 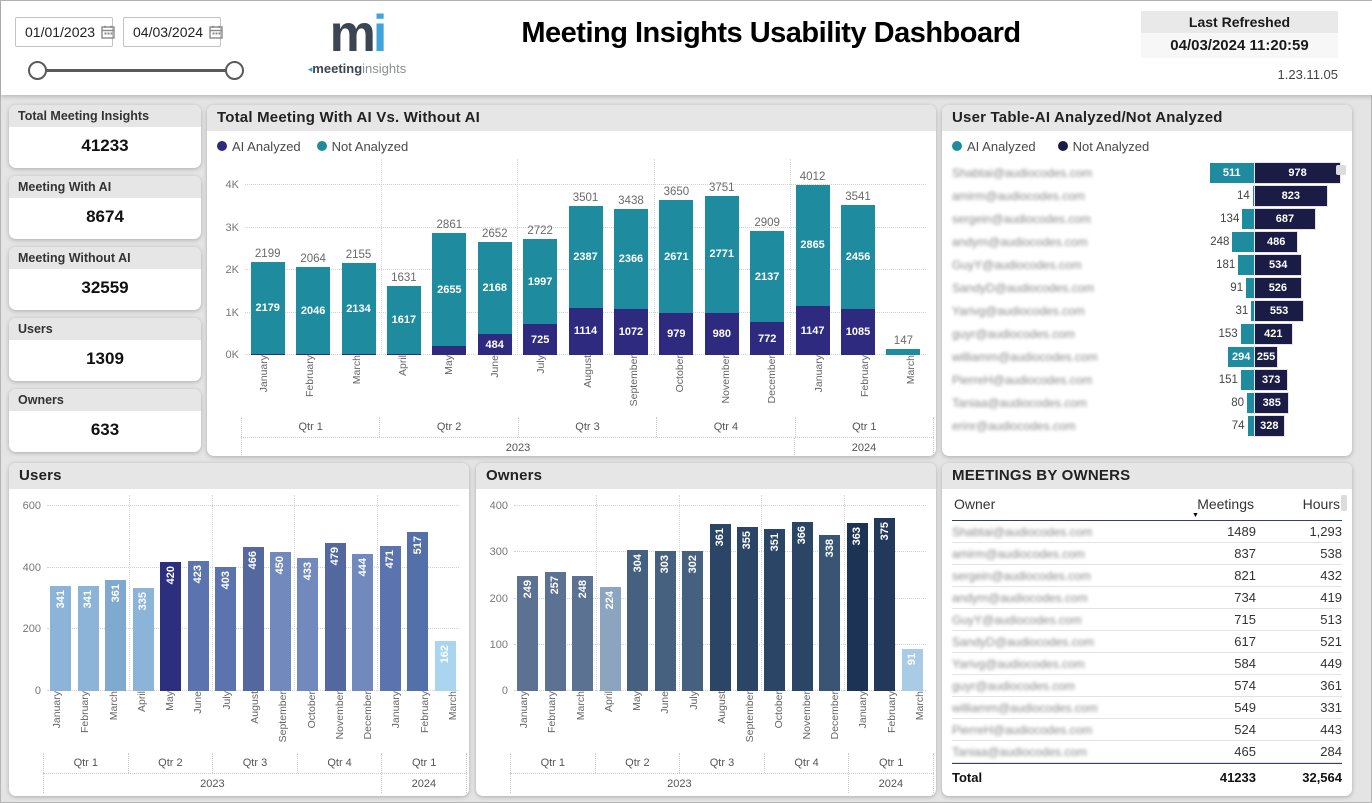 What do you see at coordinates (226, 628) in the screenshot?
I see `bar: 403` at bounding box center [226, 628].